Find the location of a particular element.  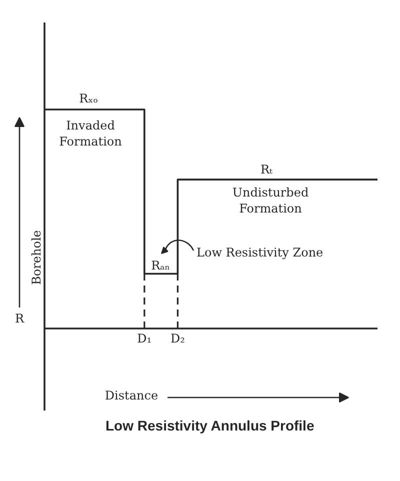

x-tick-label: D₂ is located at coordinates (178, 339).